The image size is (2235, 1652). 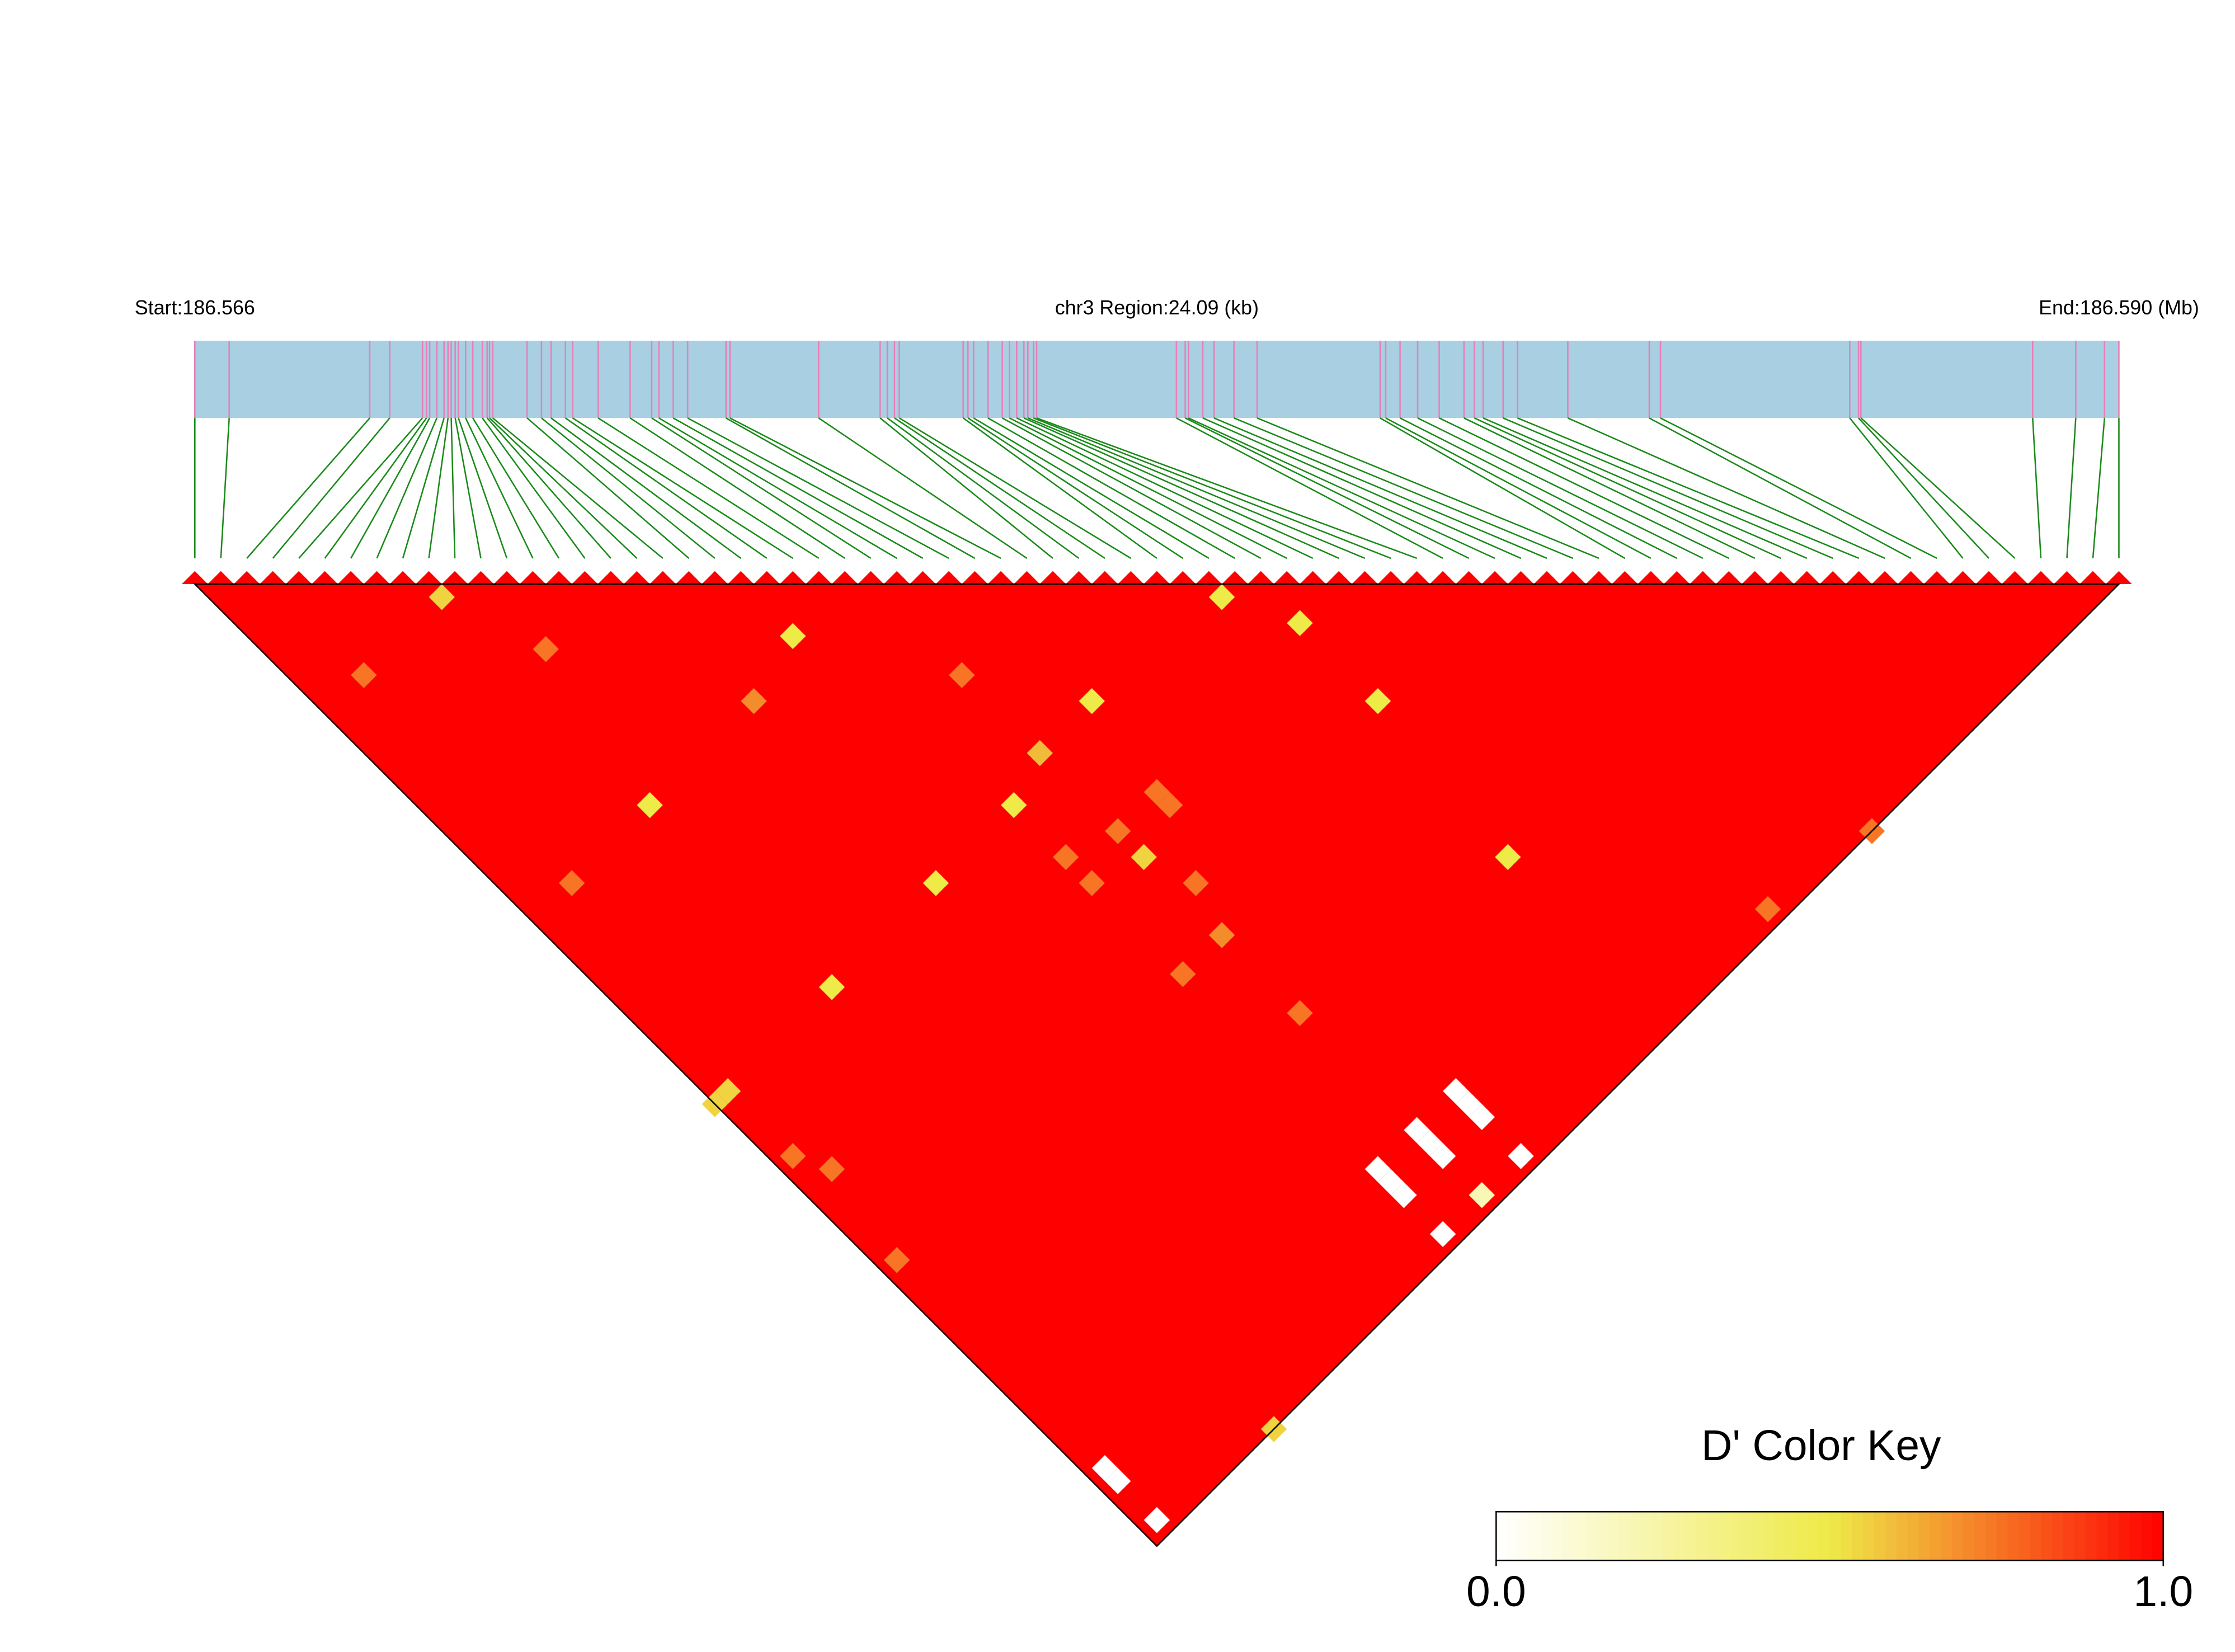 I want to click on key-tick-label: 1.0, so click(x=2163, y=1592).